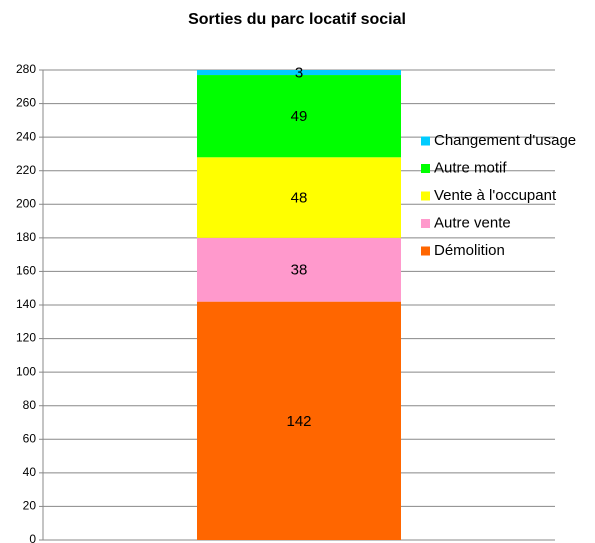 Image resolution: width=595 pixels, height=543 pixels. I want to click on y-tick-label: 180, so click(26, 237).